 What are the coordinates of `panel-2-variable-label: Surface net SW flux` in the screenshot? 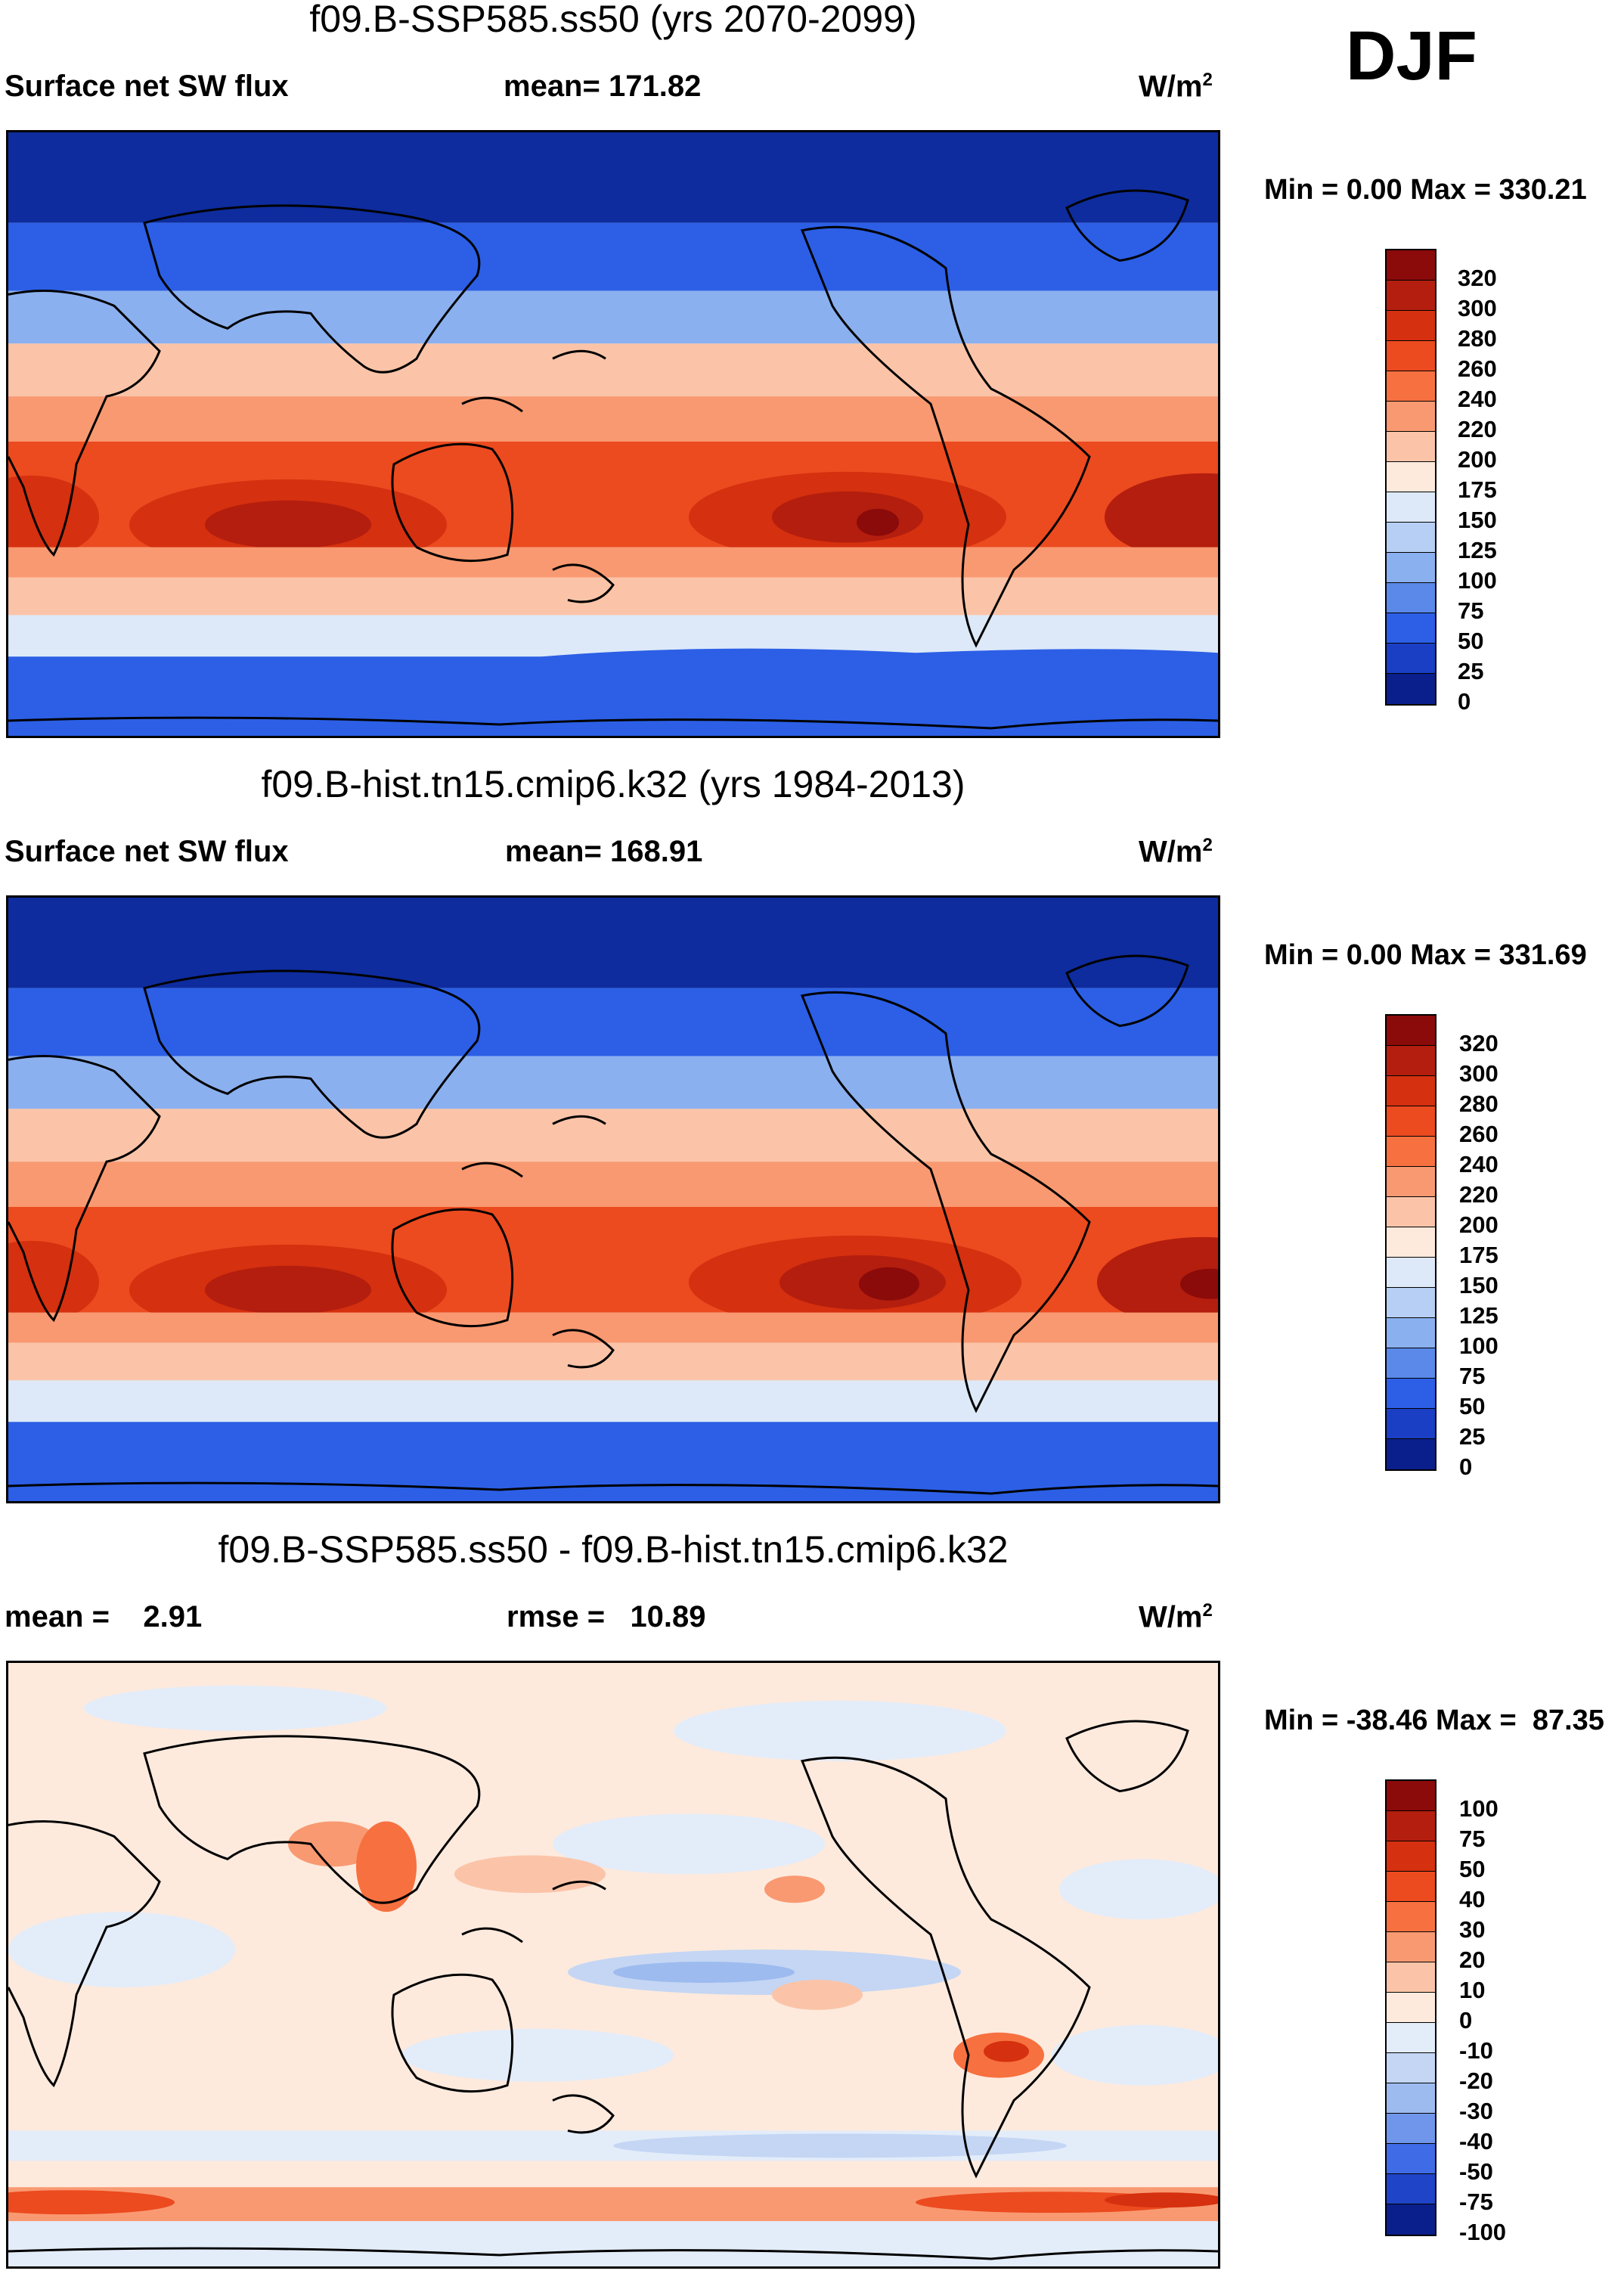 It's located at (147, 852).